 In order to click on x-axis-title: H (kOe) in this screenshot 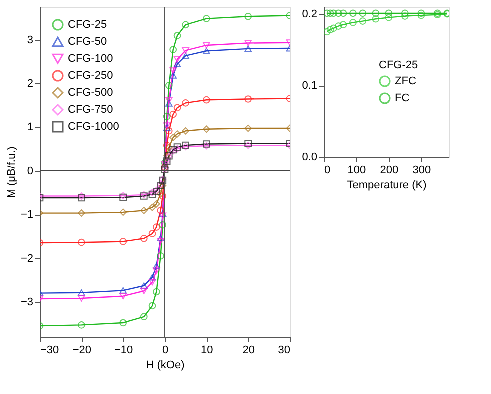, I will do `click(165, 366)`.